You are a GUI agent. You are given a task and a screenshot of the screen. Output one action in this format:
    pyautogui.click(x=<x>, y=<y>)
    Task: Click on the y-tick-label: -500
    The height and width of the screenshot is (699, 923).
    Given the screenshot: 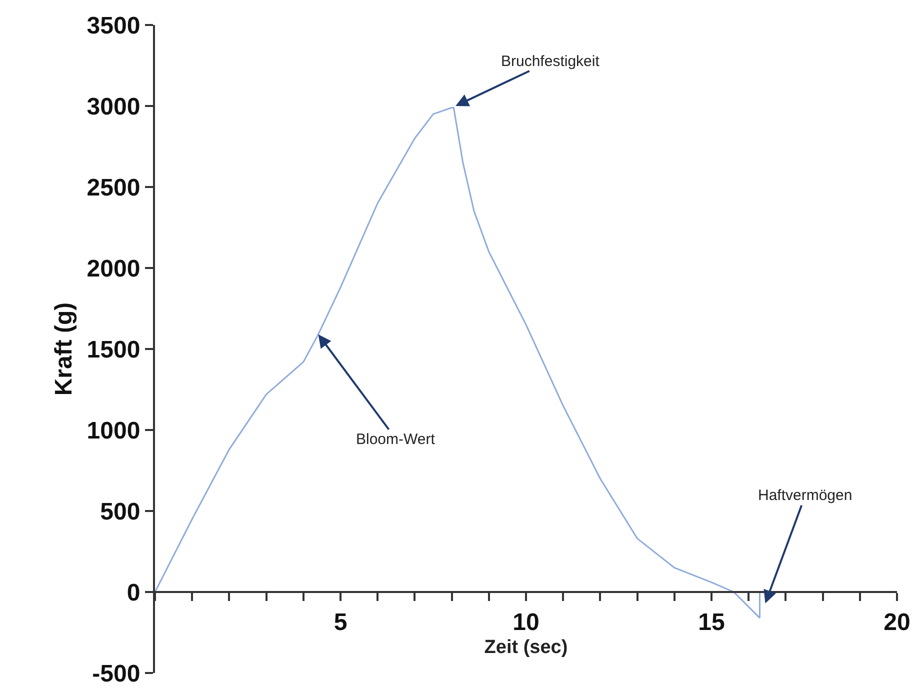 What is the action you would take?
    pyautogui.click(x=116, y=674)
    